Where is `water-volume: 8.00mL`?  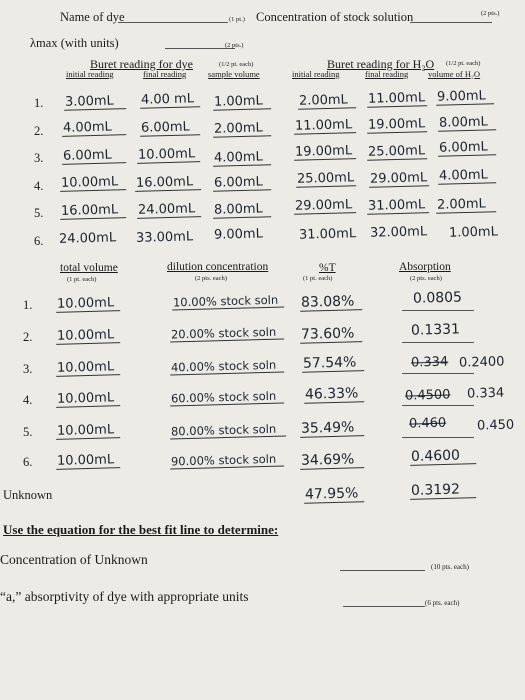
water-volume: 8.00mL is located at coordinates (467, 123).